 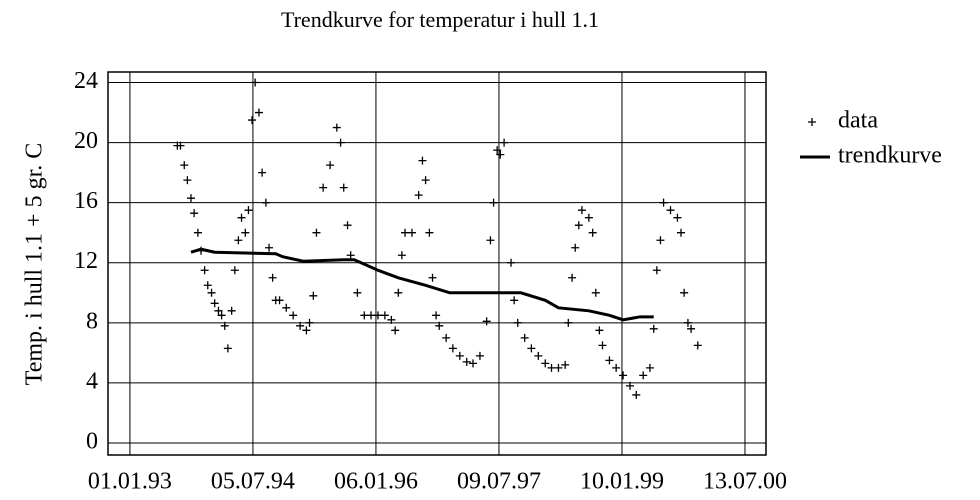 What do you see at coordinates (92, 441) in the screenshot?
I see `y-tick-label: 0` at bounding box center [92, 441].